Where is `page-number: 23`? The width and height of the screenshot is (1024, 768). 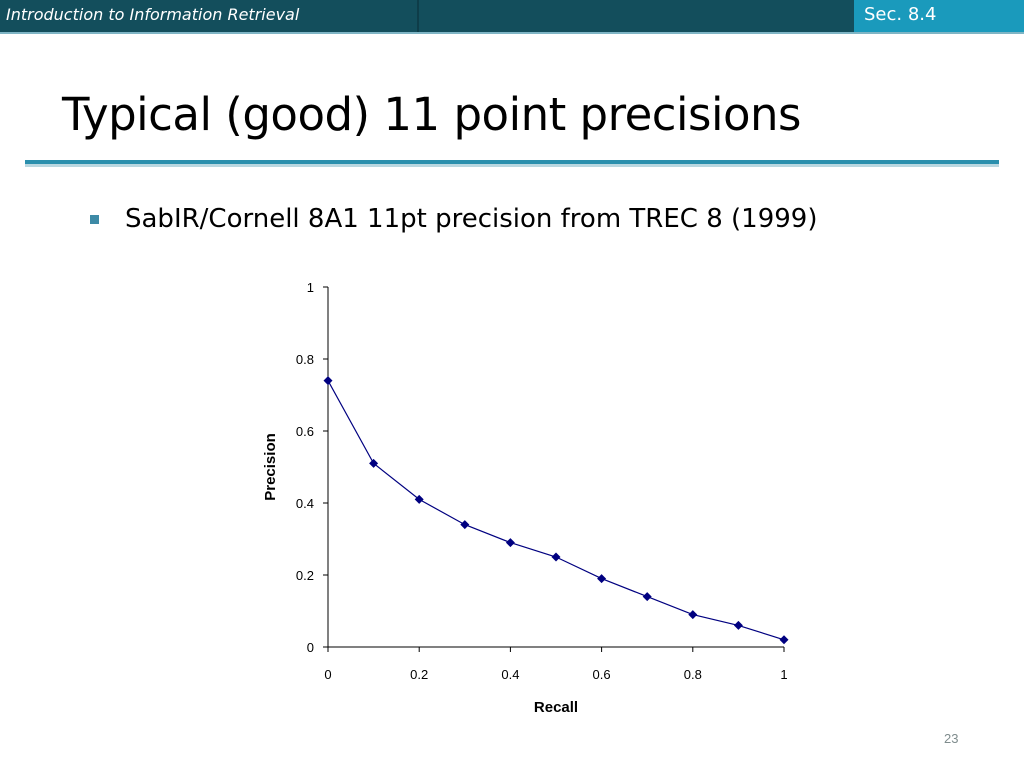 page-number: 23 is located at coordinates (951, 738).